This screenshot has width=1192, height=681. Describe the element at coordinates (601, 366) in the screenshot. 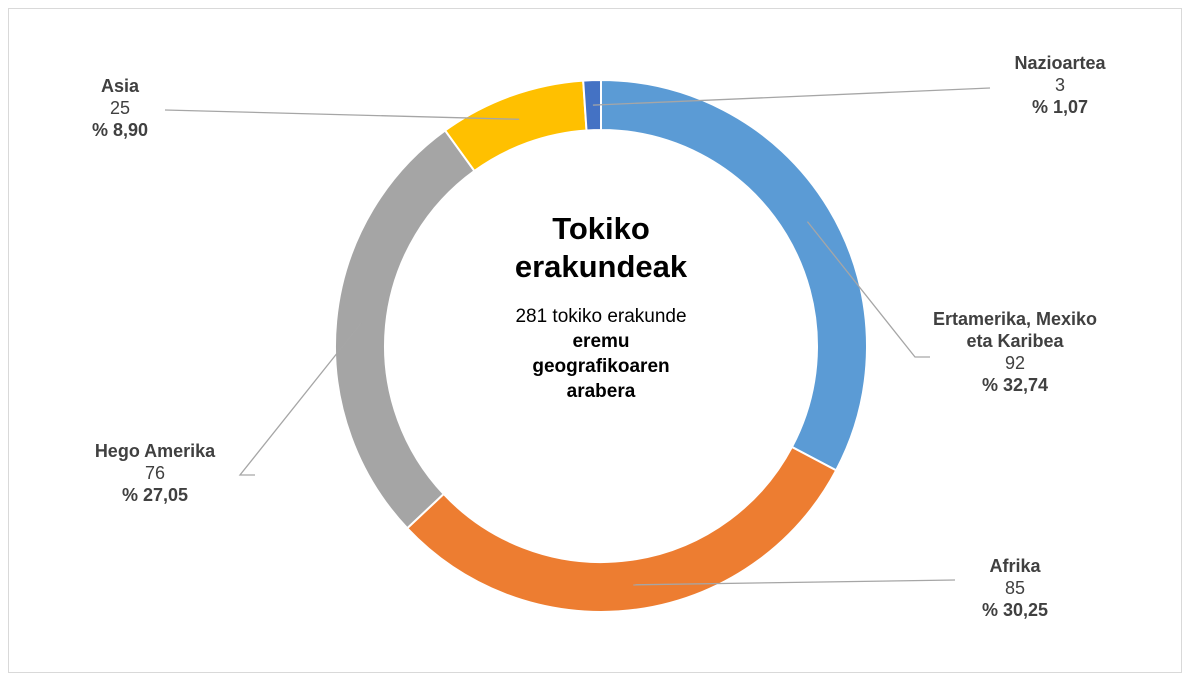

I see `subtitle-bold: eremu geografikoaren arabera` at that location.